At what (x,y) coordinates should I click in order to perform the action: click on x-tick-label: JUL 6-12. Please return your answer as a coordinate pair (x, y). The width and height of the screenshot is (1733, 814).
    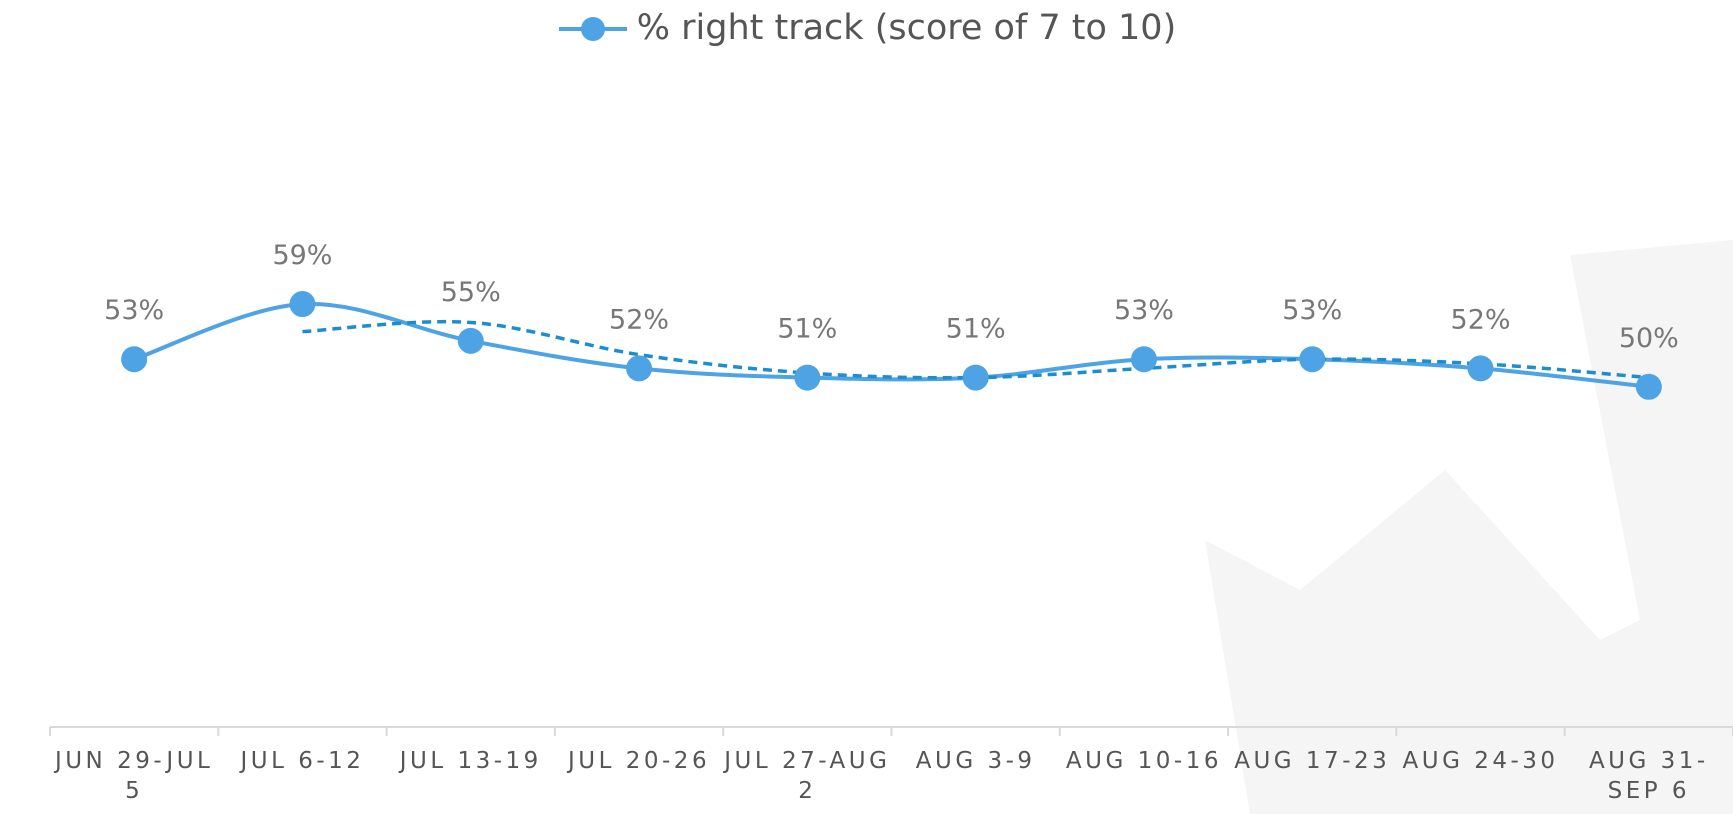
    Looking at the image, I should click on (302, 761).